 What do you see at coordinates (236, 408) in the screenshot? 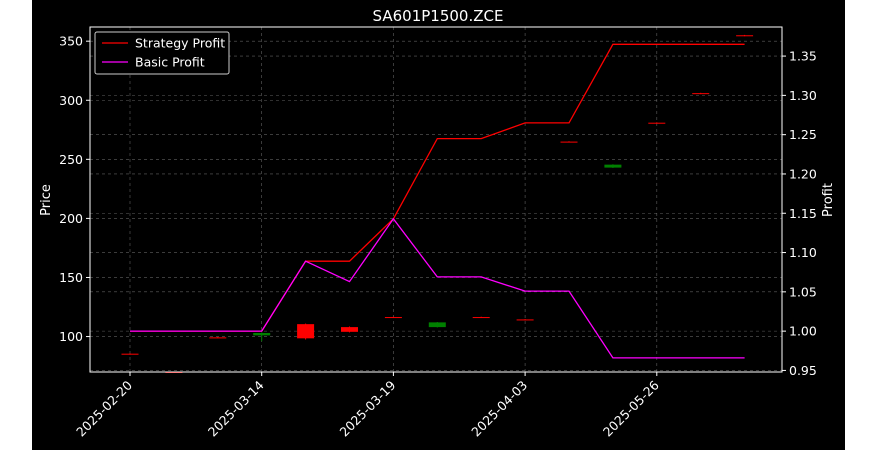
I see `x-tick-label: 2025-03-14` at bounding box center [236, 408].